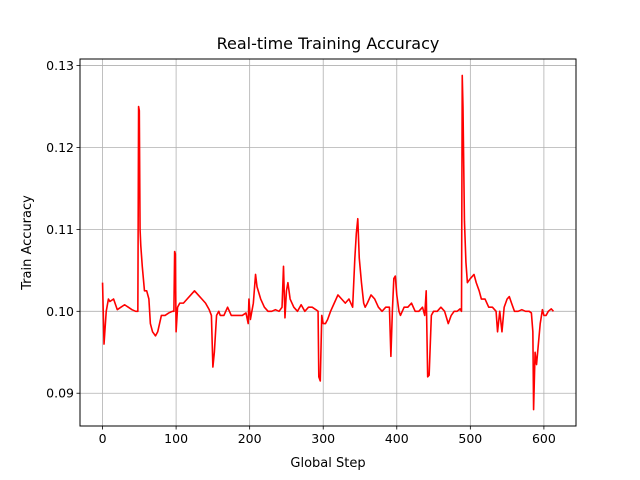 The image size is (640, 480). What do you see at coordinates (60, 393) in the screenshot?
I see `y-tick-label: 0.09` at bounding box center [60, 393].